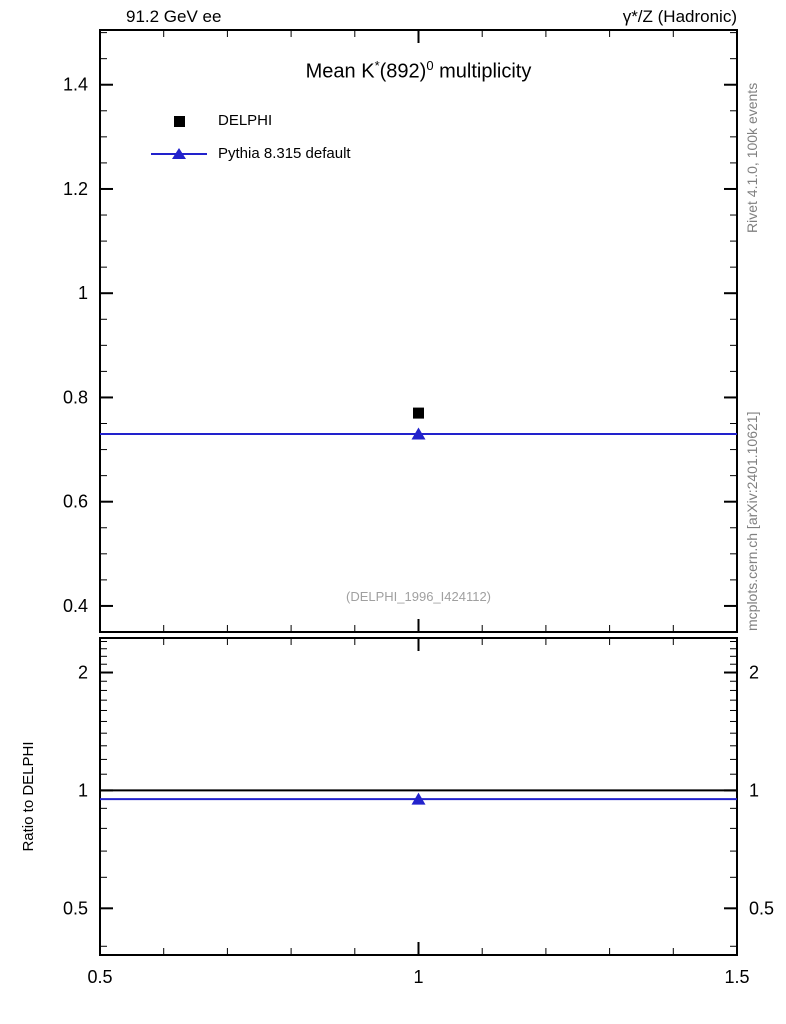  I want to click on legend-square-marker, so click(179, 121).